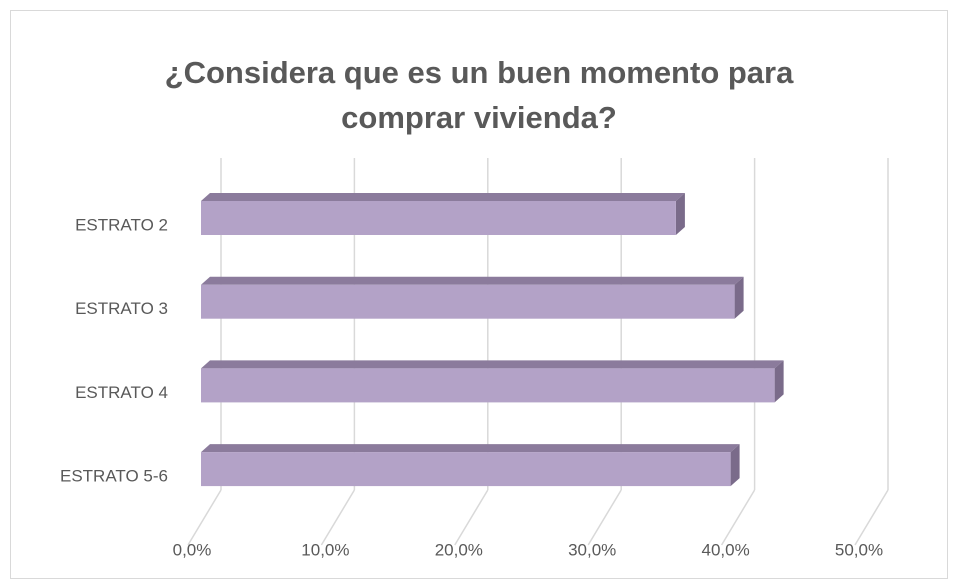 This screenshot has width=958, height=580. Describe the element at coordinates (592, 549) in the screenshot. I see `x-tick-label: 30,0%` at that location.